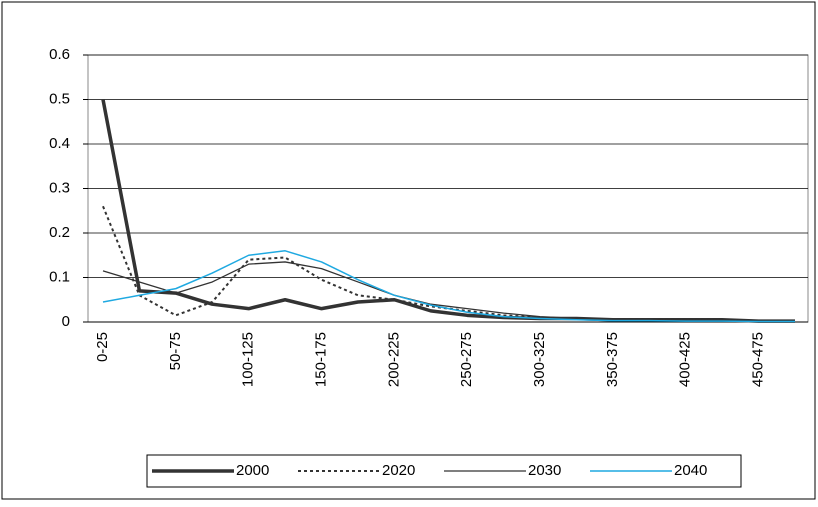 Image resolution: width=818 pixels, height=507 pixels. I want to click on x-tick-label: 450-475, so click(758, 359).